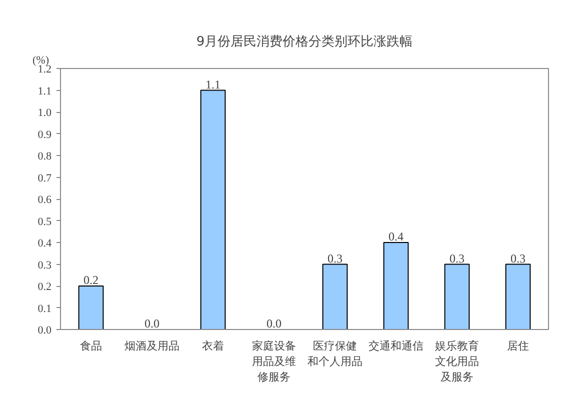  What do you see at coordinates (45, 113) in the screenshot?
I see `text: 1.0` at bounding box center [45, 113].